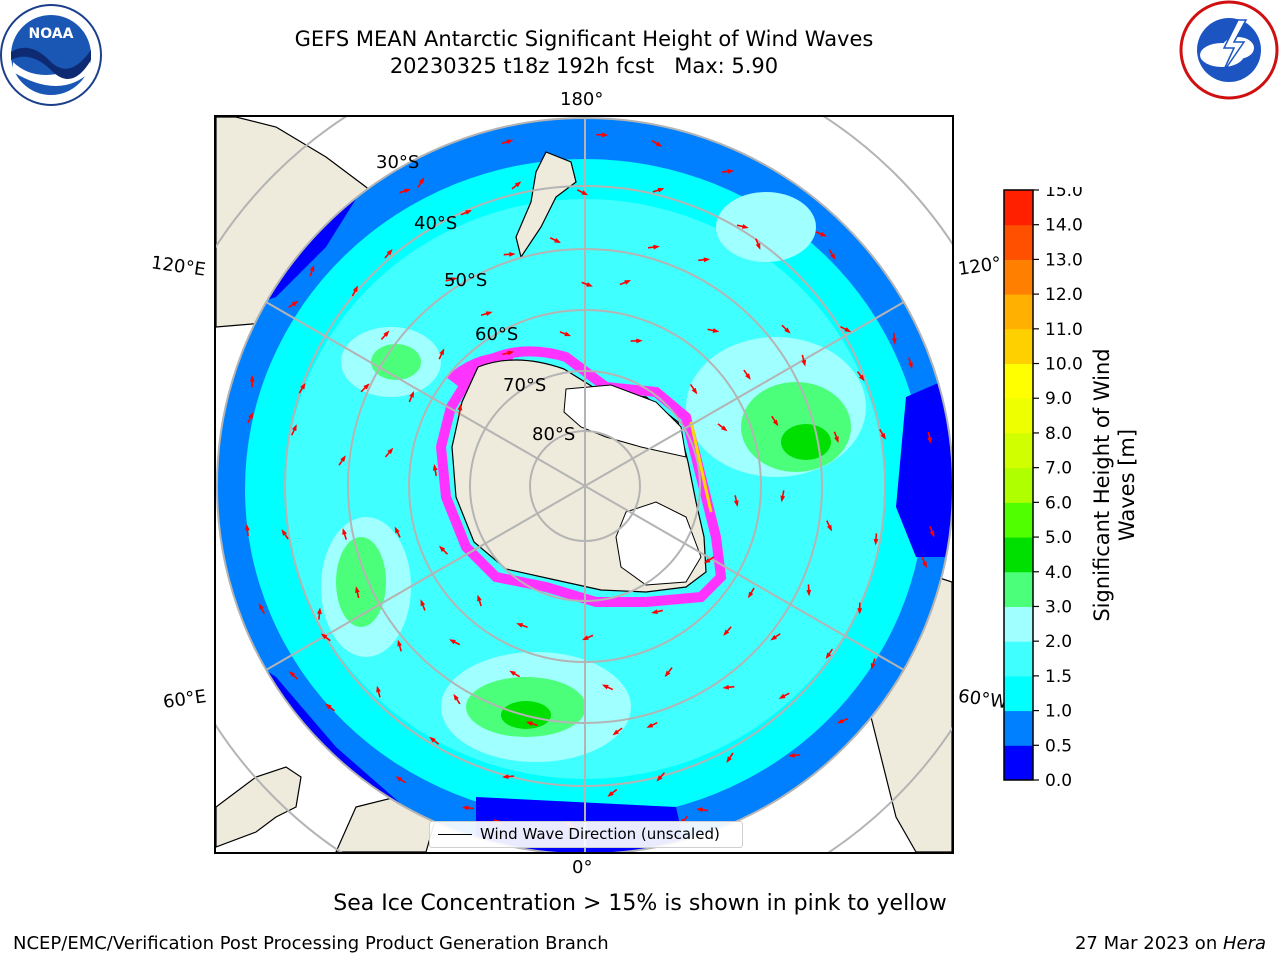 This screenshot has height=960, width=1280. What do you see at coordinates (1064, 226) in the screenshot?
I see `colorbar-tick-label: 14.0` at bounding box center [1064, 226].